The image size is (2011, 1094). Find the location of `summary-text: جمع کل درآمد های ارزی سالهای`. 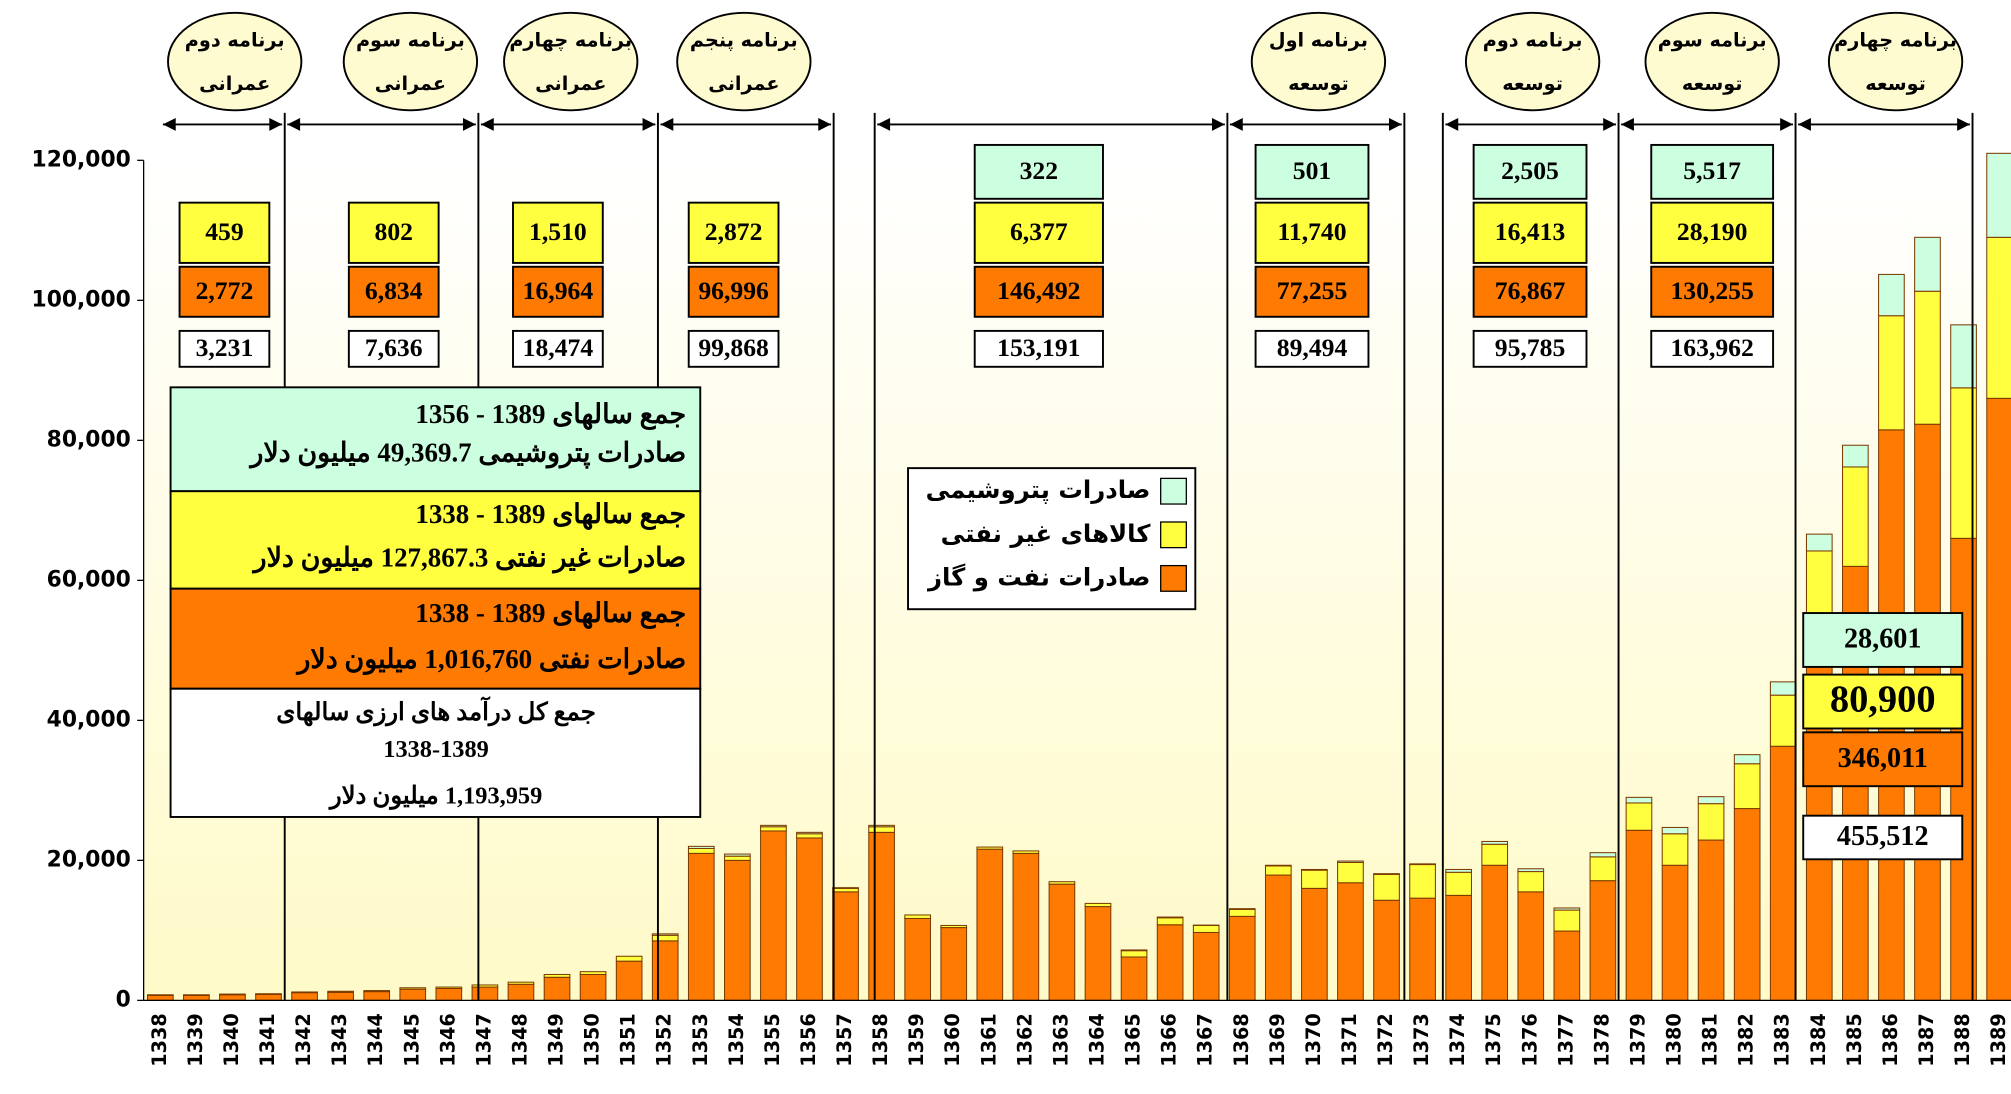

summary-text: جمع کل درآمد های ارزی سالهای is located at coordinates (435, 711).